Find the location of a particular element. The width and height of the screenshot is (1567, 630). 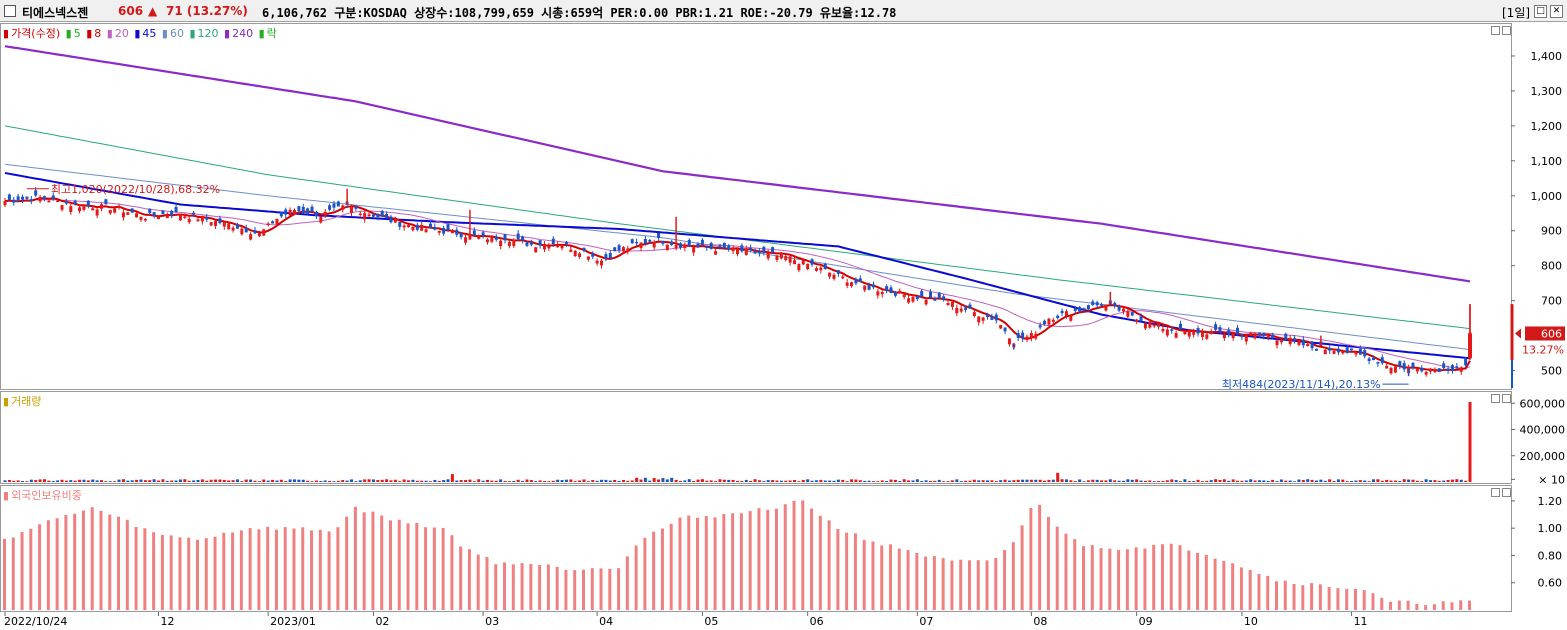

close-button: ✕ is located at coordinates (1556, 11).